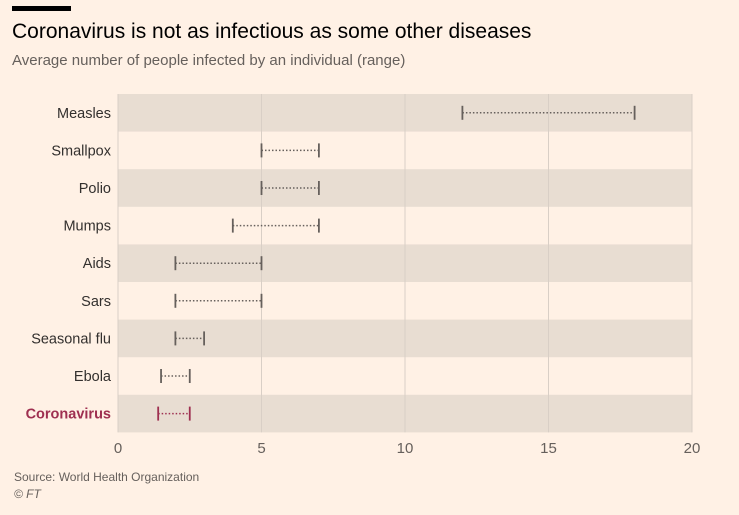  I want to click on category-label: Polio, so click(95, 189).